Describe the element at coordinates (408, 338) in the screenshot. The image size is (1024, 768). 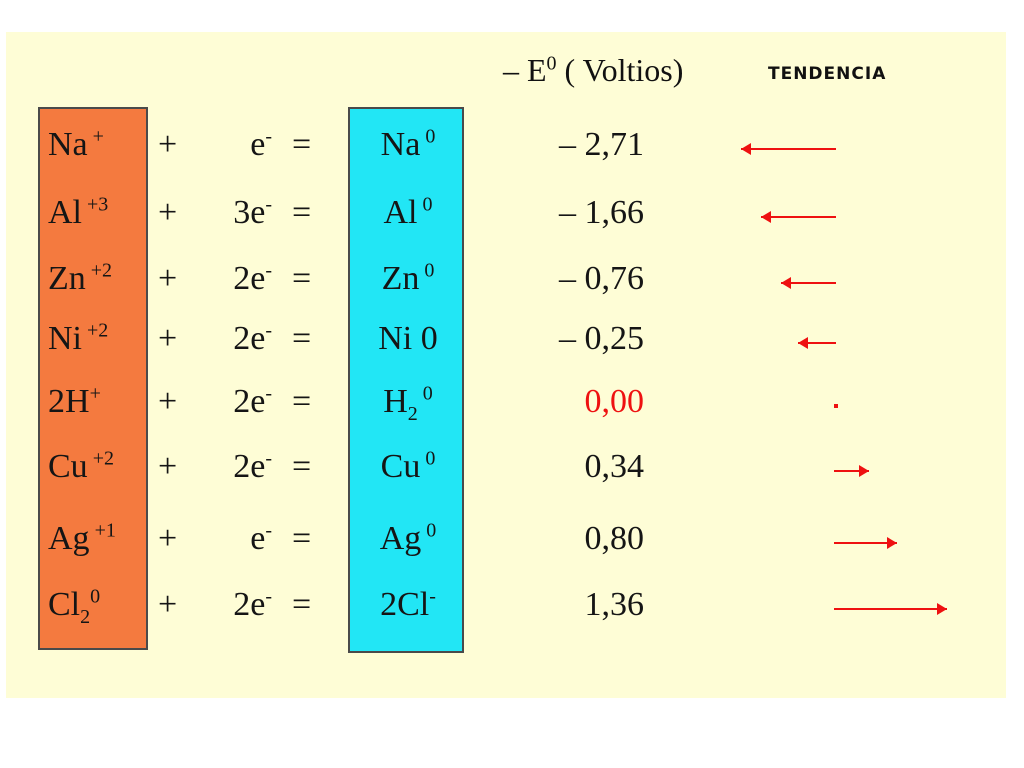
I see `reduced-species: Ni 0` at that location.